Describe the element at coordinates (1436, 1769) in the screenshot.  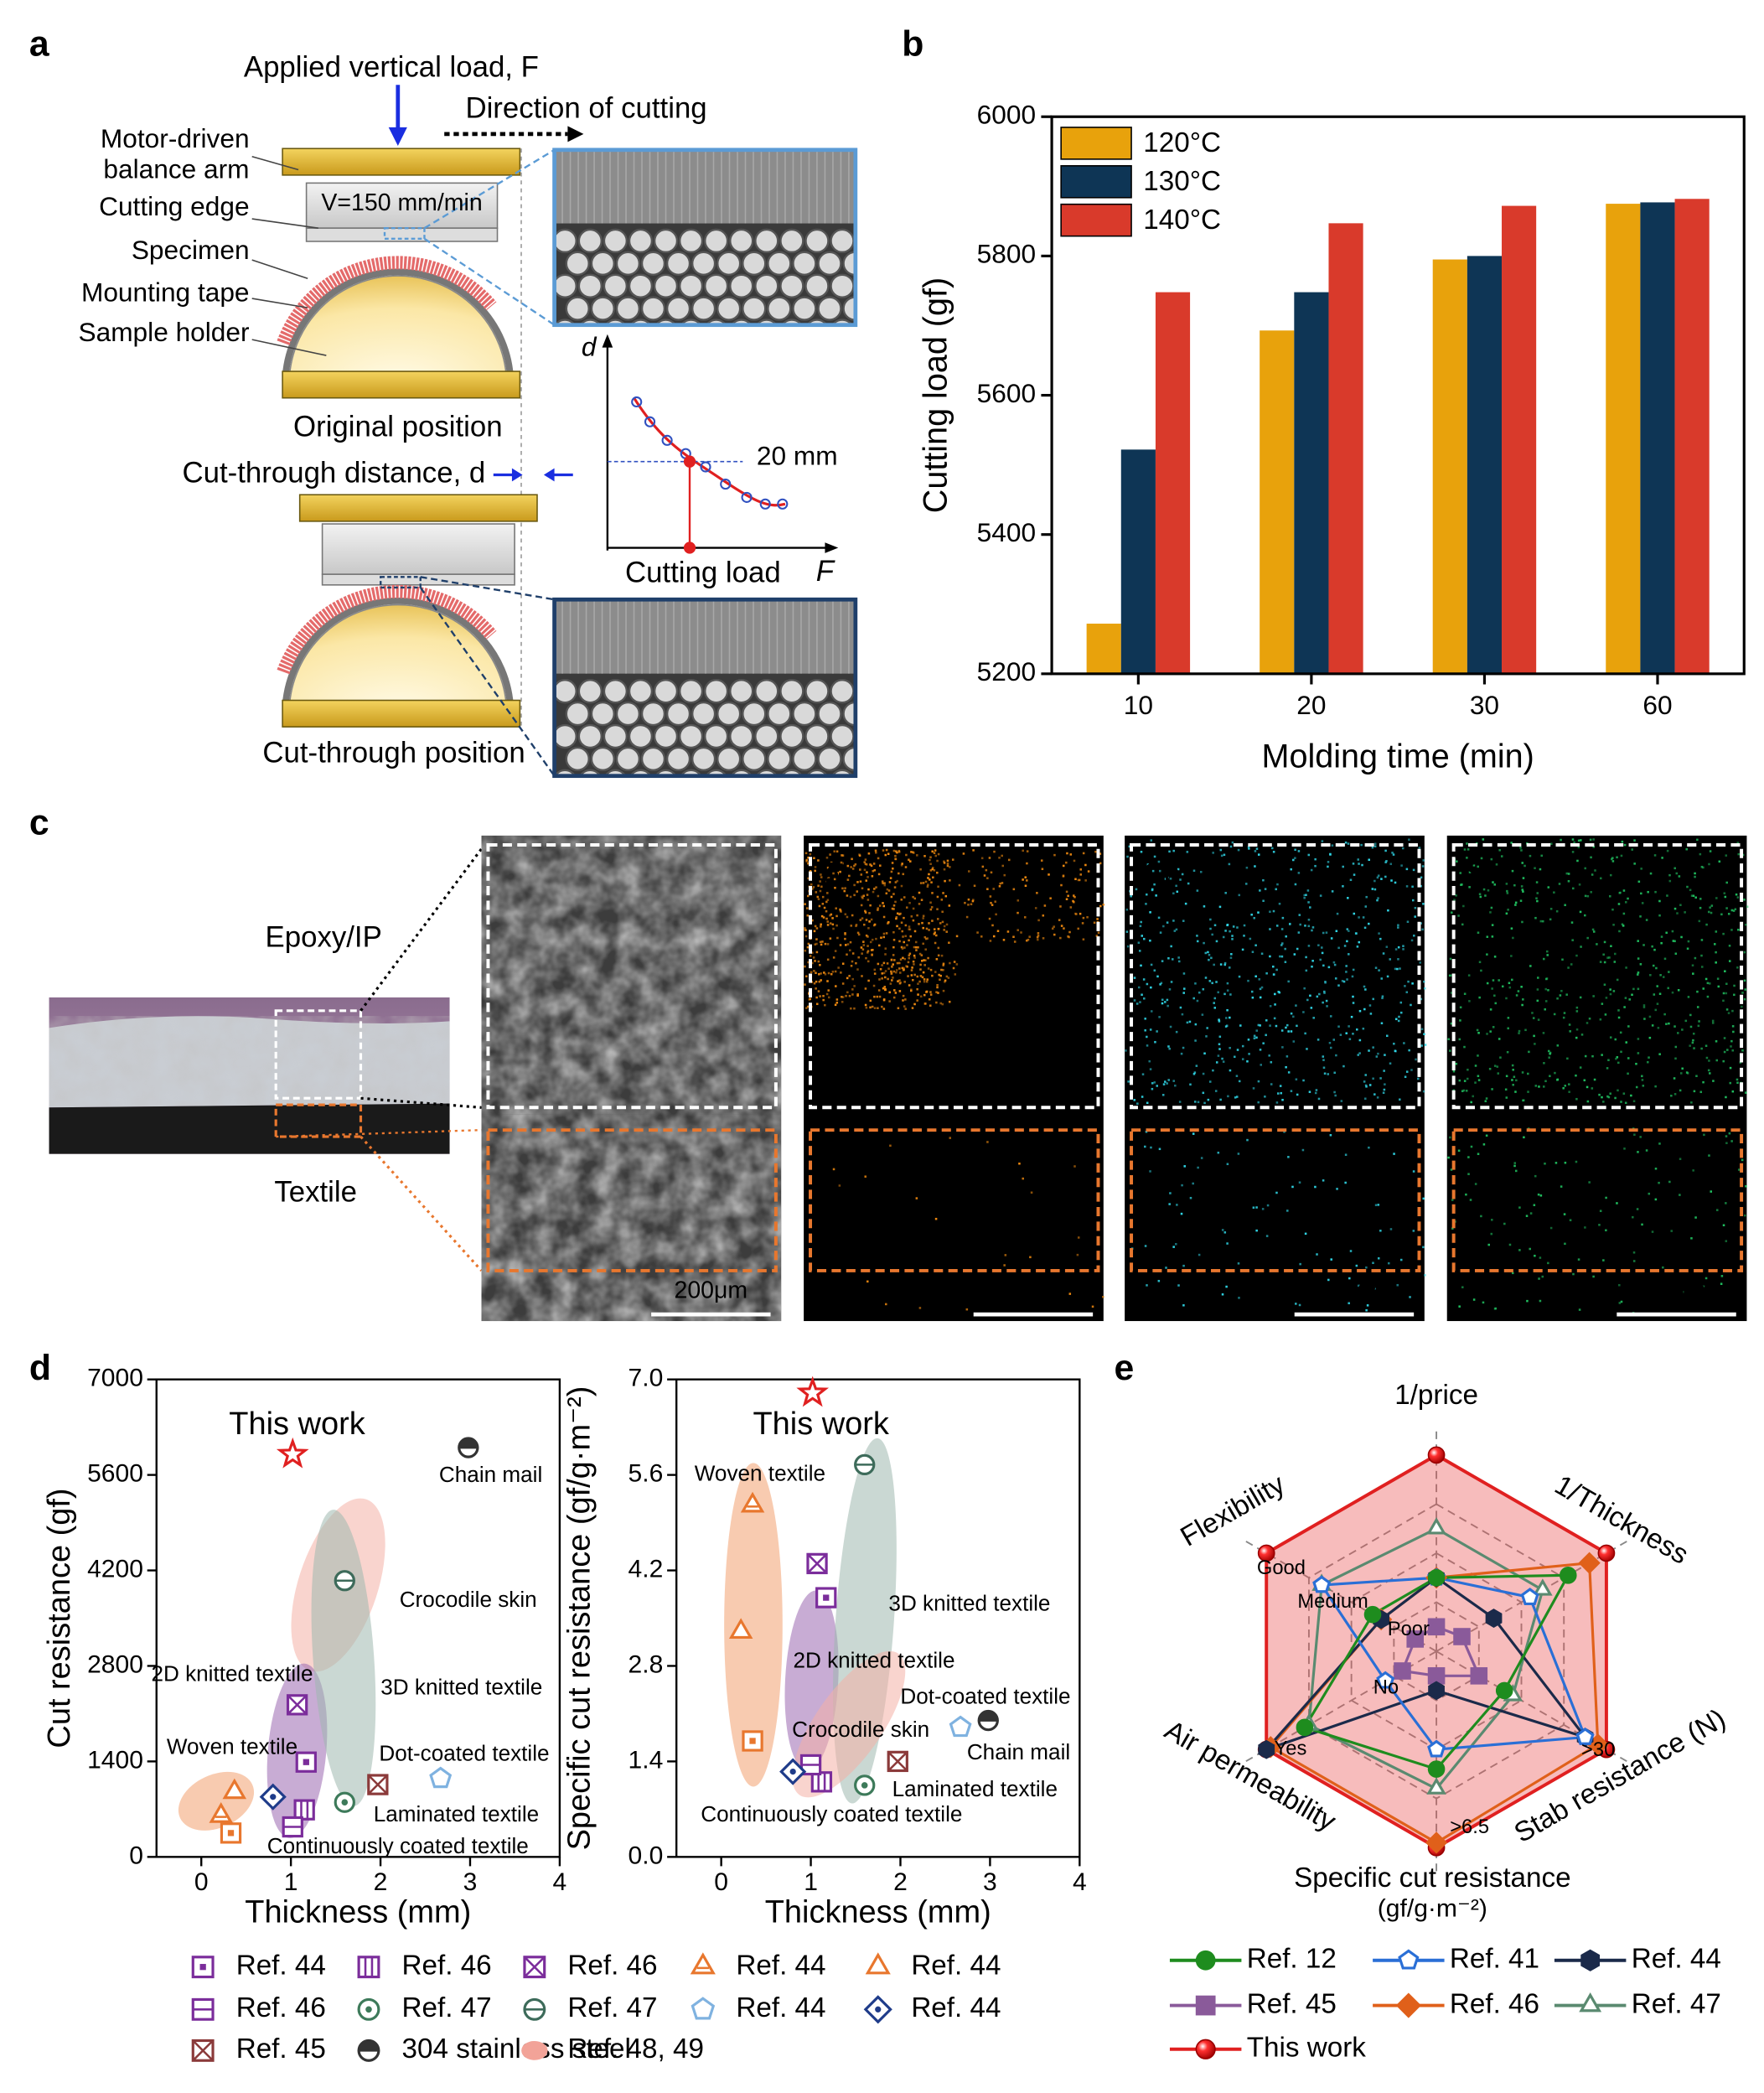
I see `marker` at that location.